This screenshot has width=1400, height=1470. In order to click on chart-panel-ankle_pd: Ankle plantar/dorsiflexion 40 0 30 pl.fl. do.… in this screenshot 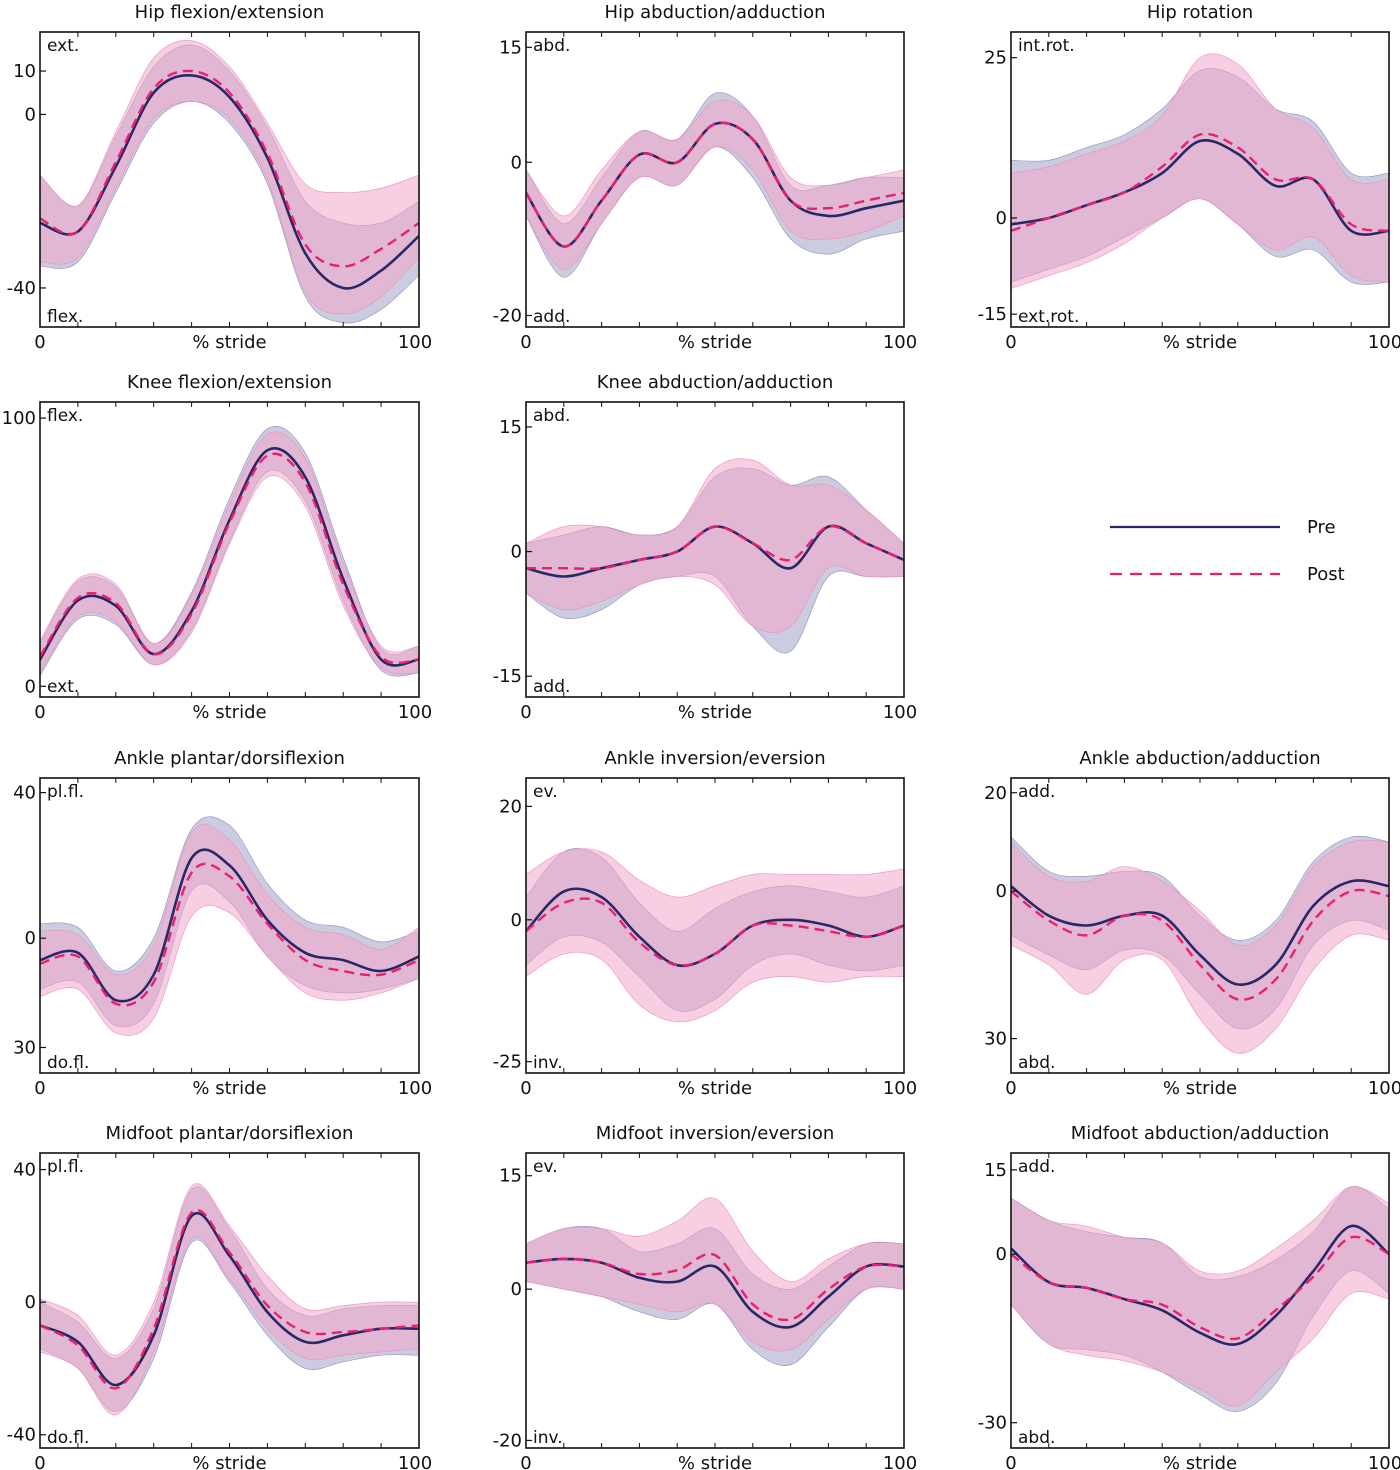, I will do `click(222, 923)`.